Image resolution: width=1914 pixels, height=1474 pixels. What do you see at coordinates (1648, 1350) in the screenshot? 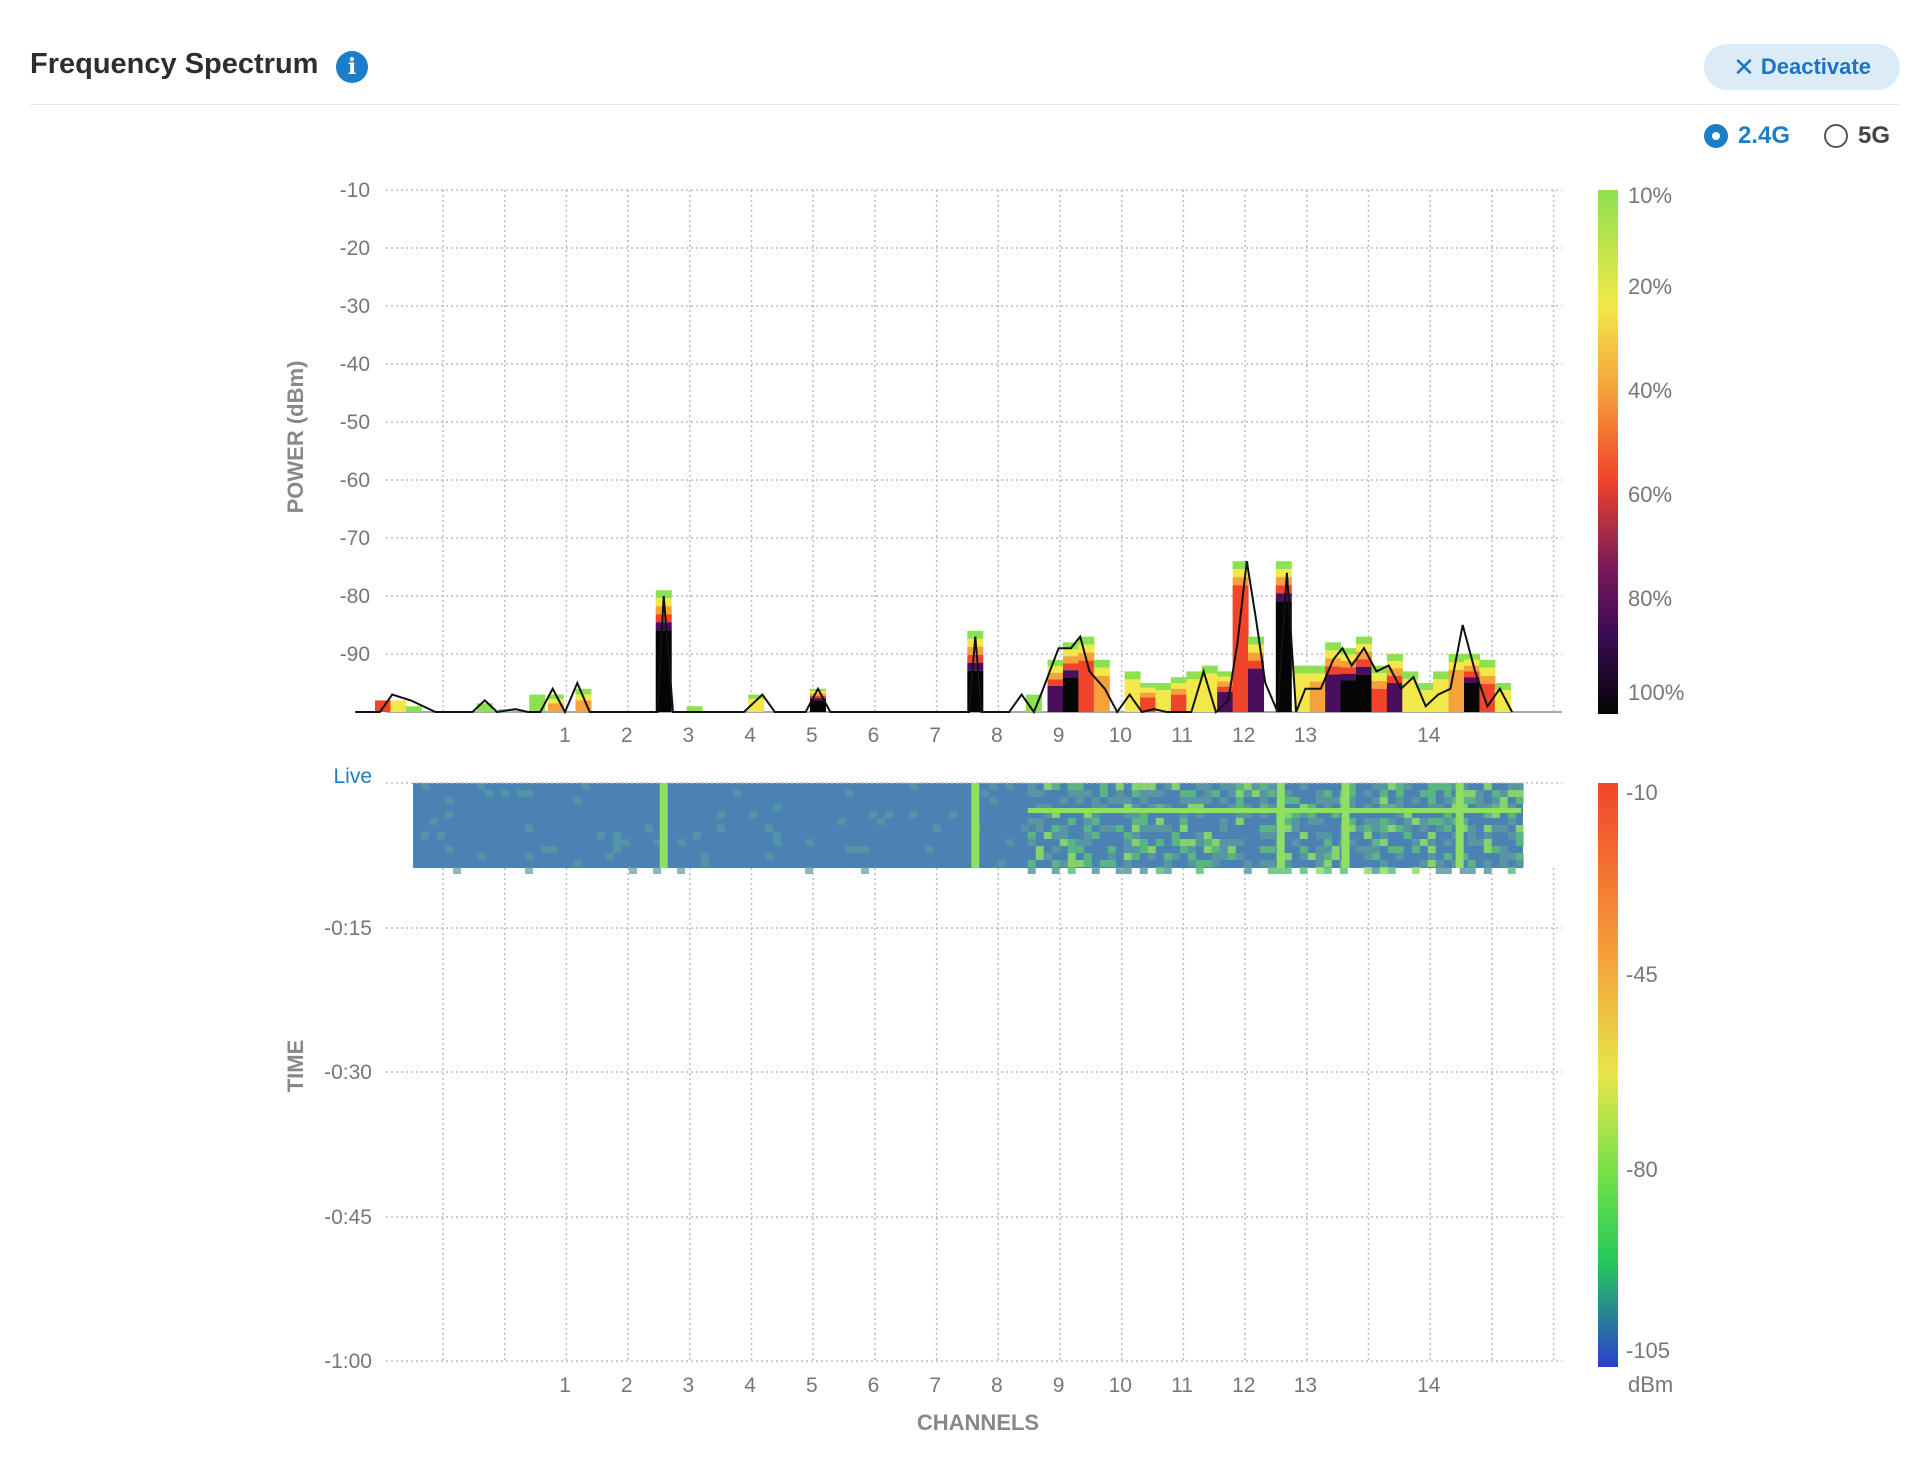
I see `dbm-scale-label: -105` at bounding box center [1648, 1350].